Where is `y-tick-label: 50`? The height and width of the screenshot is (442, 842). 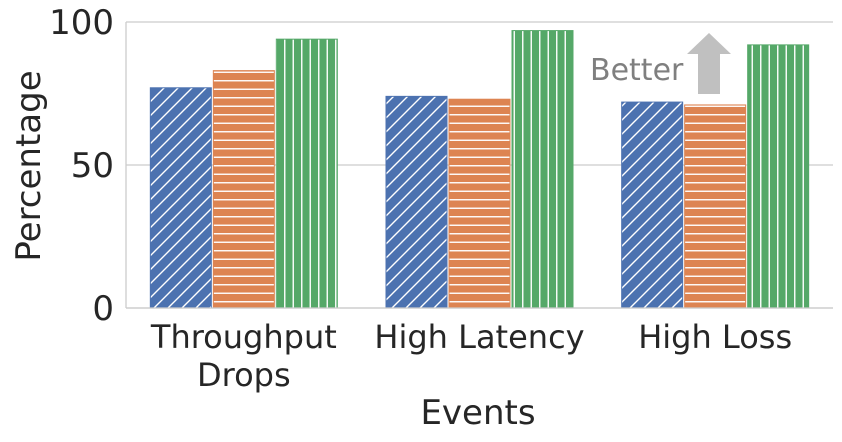 y-tick-label: 50 is located at coordinates (92, 166).